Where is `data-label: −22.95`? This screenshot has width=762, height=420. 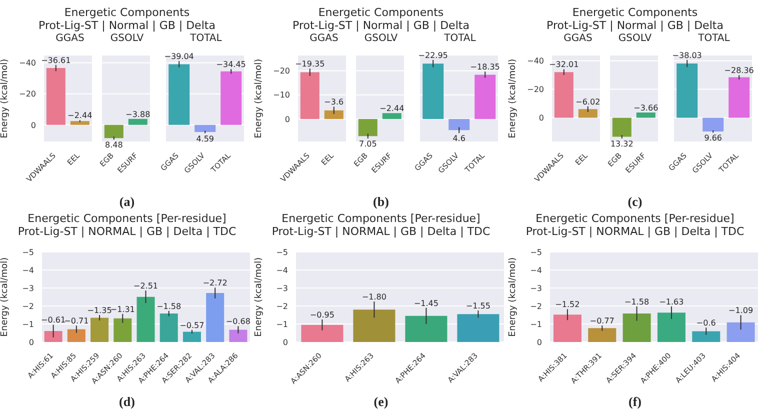 data-label: −22.95 is located at coordinates (433, 55).